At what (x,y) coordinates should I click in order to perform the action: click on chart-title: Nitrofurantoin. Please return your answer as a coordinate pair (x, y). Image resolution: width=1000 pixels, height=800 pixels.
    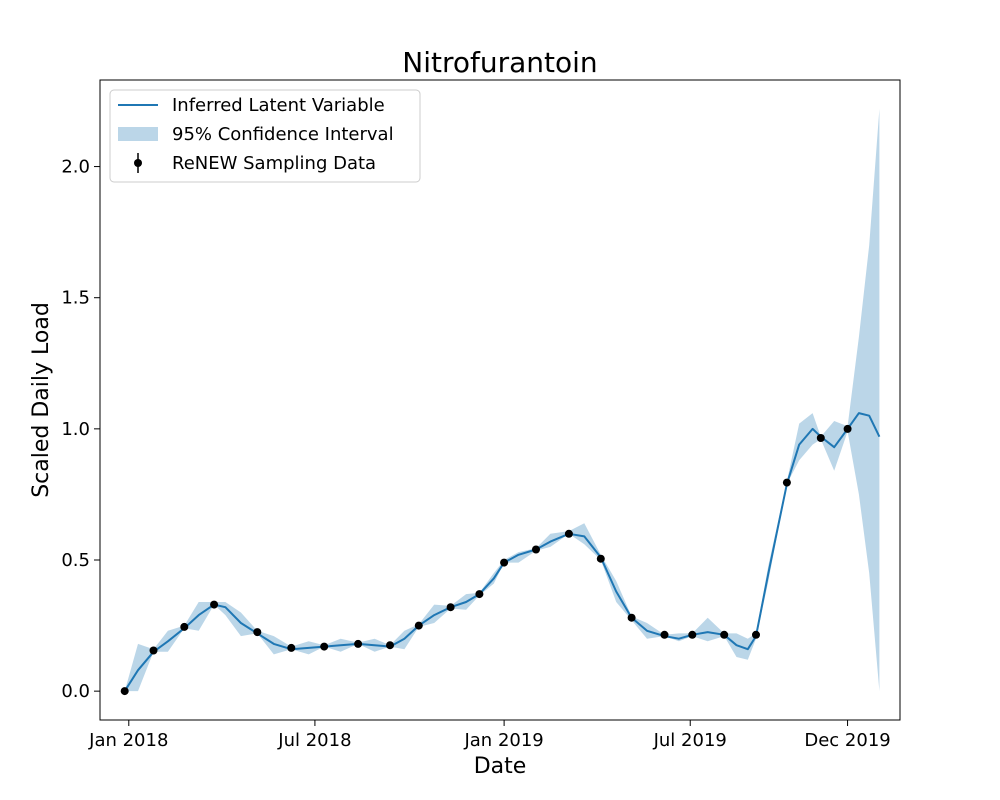
    Looking at the image, I should click on (499, 62).